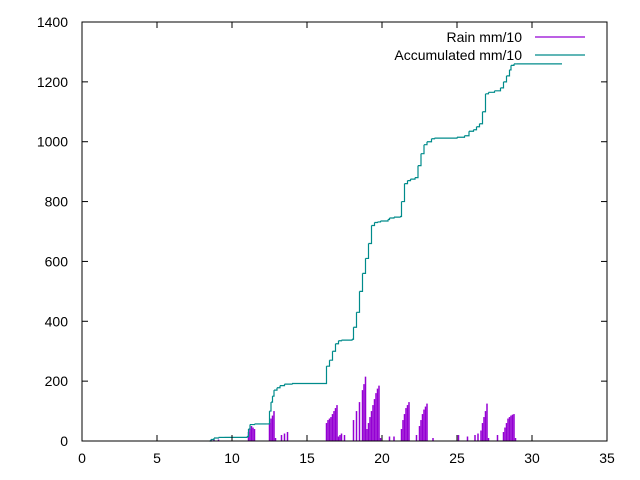 The image size is (640, 480). Describe the element at coordinates (52, 22) in the screenshot. I see `y-tick-label: 1400` at that location.